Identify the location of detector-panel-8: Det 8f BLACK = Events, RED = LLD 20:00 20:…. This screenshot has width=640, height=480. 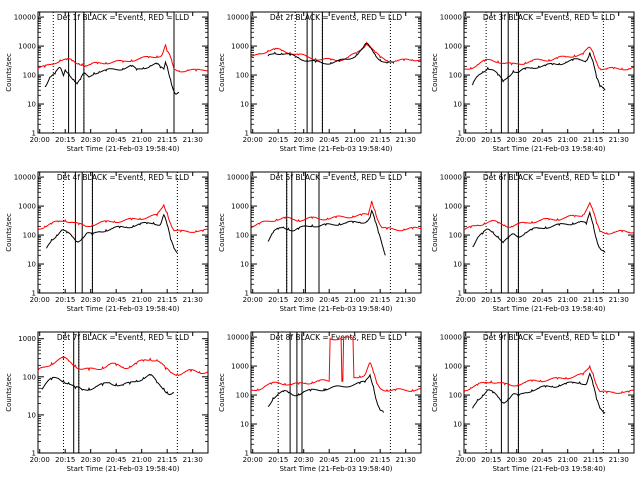
(320, 402).